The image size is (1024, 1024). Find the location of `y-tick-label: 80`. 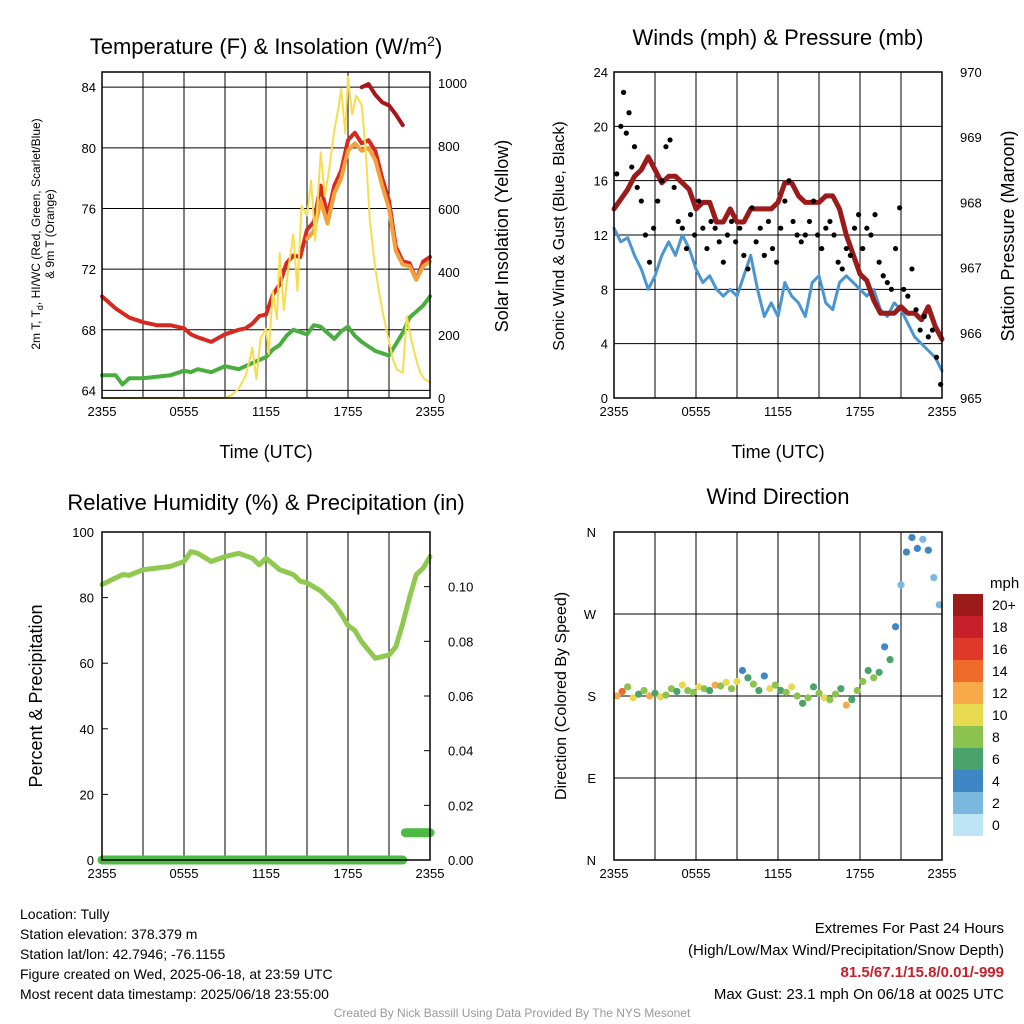

y-tick-label: 80 is located at coordinates (89, 148).